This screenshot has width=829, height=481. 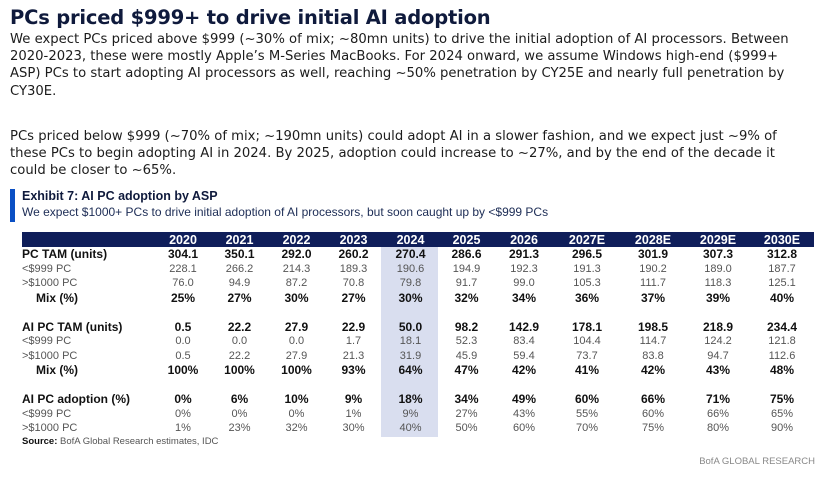 What do you see at coordinates (296, 399) in the screenshot?
I see `cell-2022: 10%` at bounding box center [296, 399].